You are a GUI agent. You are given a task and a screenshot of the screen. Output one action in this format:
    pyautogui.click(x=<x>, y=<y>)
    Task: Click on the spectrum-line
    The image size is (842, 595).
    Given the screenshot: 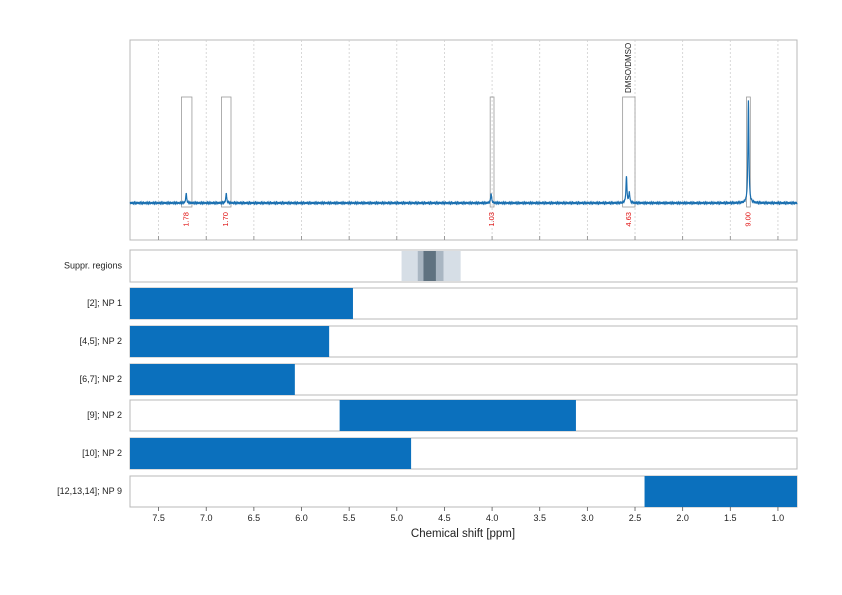 What is the action you would take?
    pyautogui.click(x=463, y=153)
    